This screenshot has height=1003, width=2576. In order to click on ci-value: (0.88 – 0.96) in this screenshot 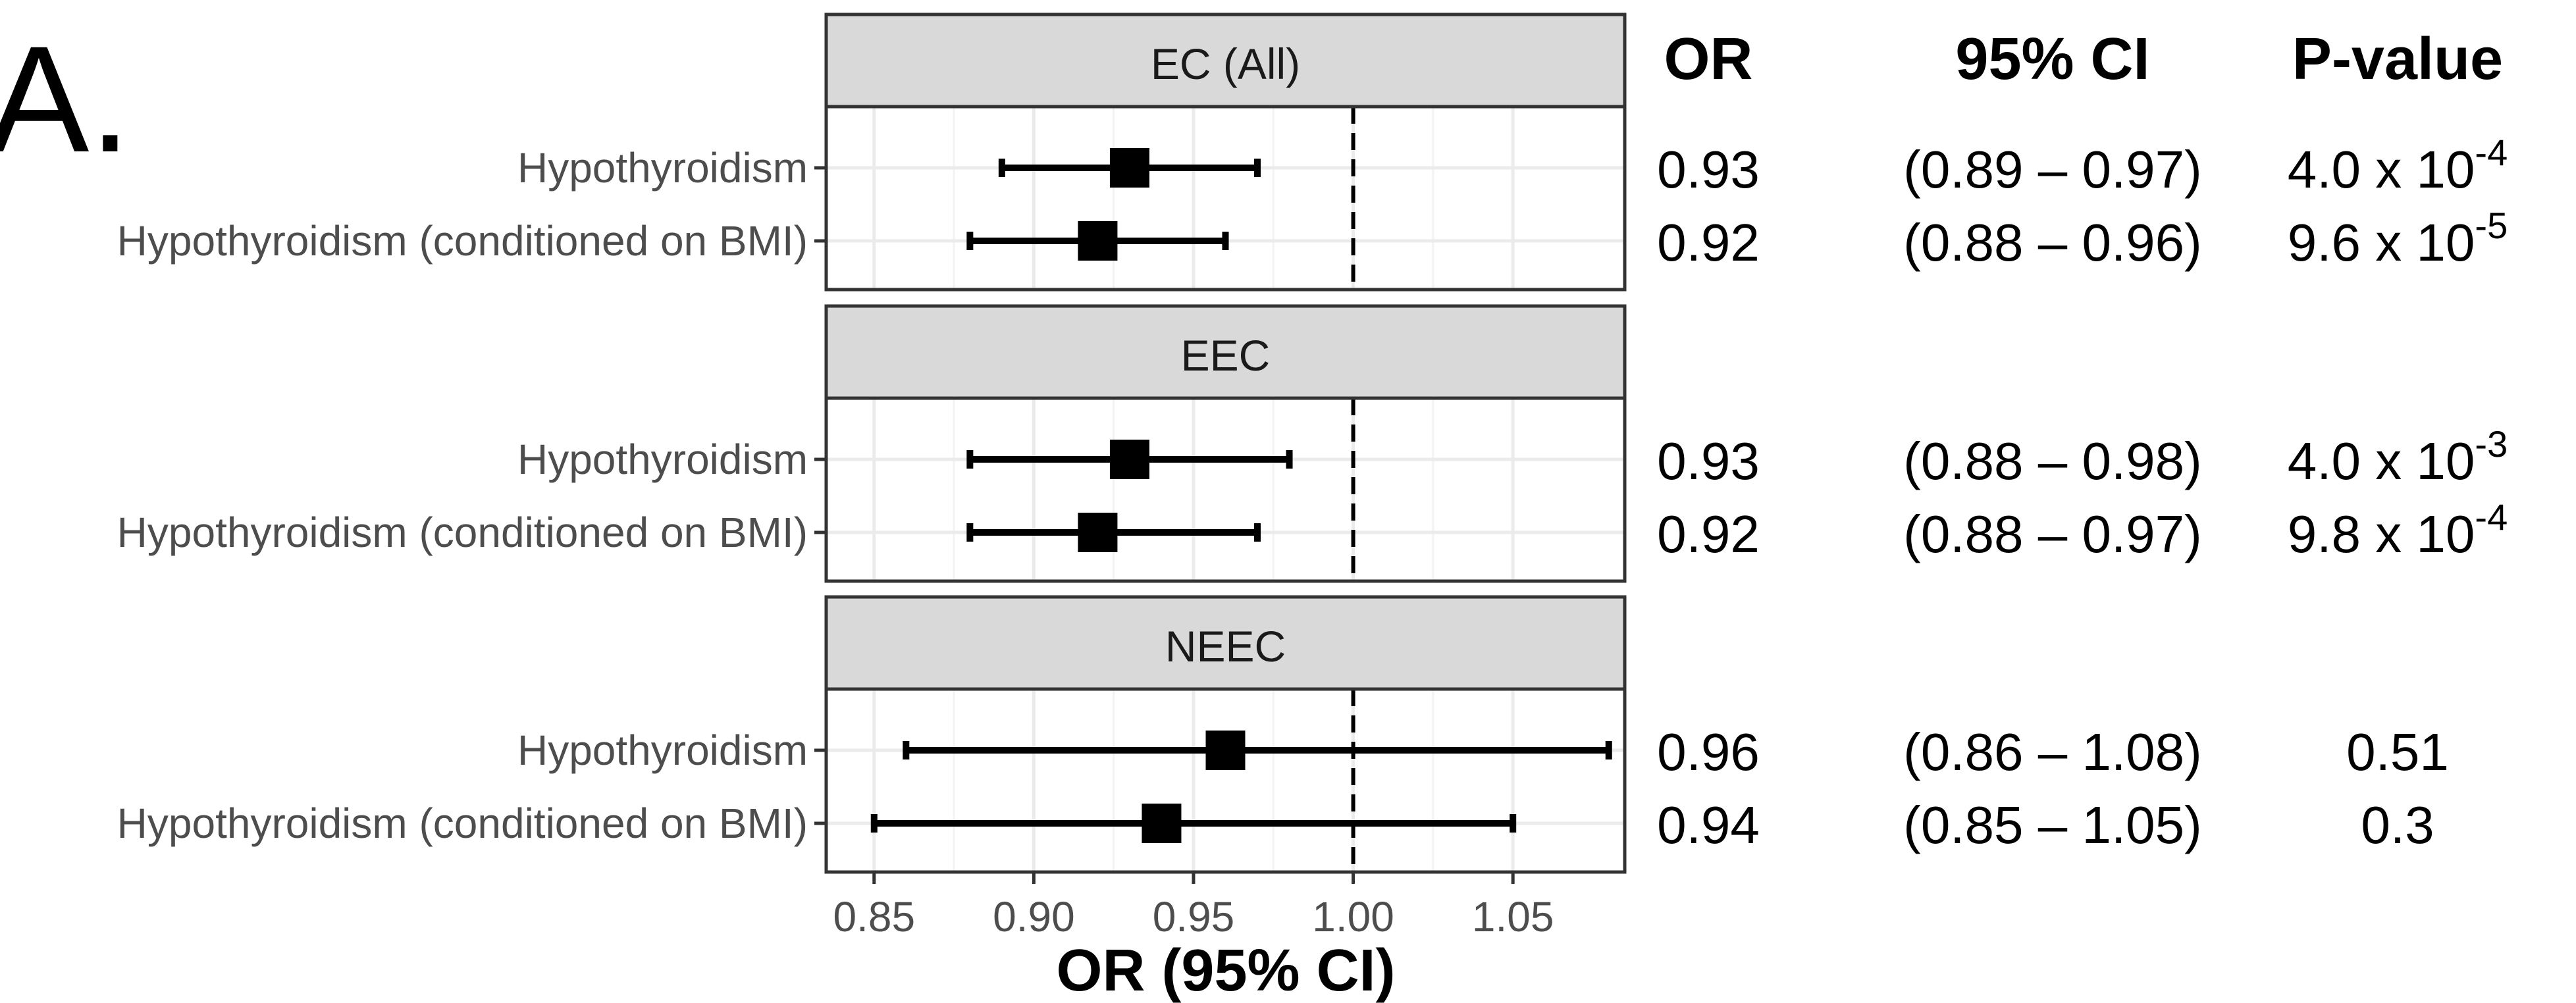, I will do `click(2052, 242)`.